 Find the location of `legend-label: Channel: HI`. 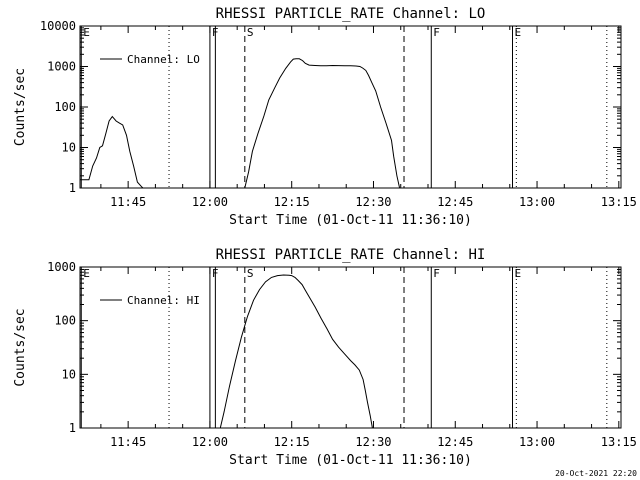

legend-label: Channel: HI is located at coordinates (163, 300).